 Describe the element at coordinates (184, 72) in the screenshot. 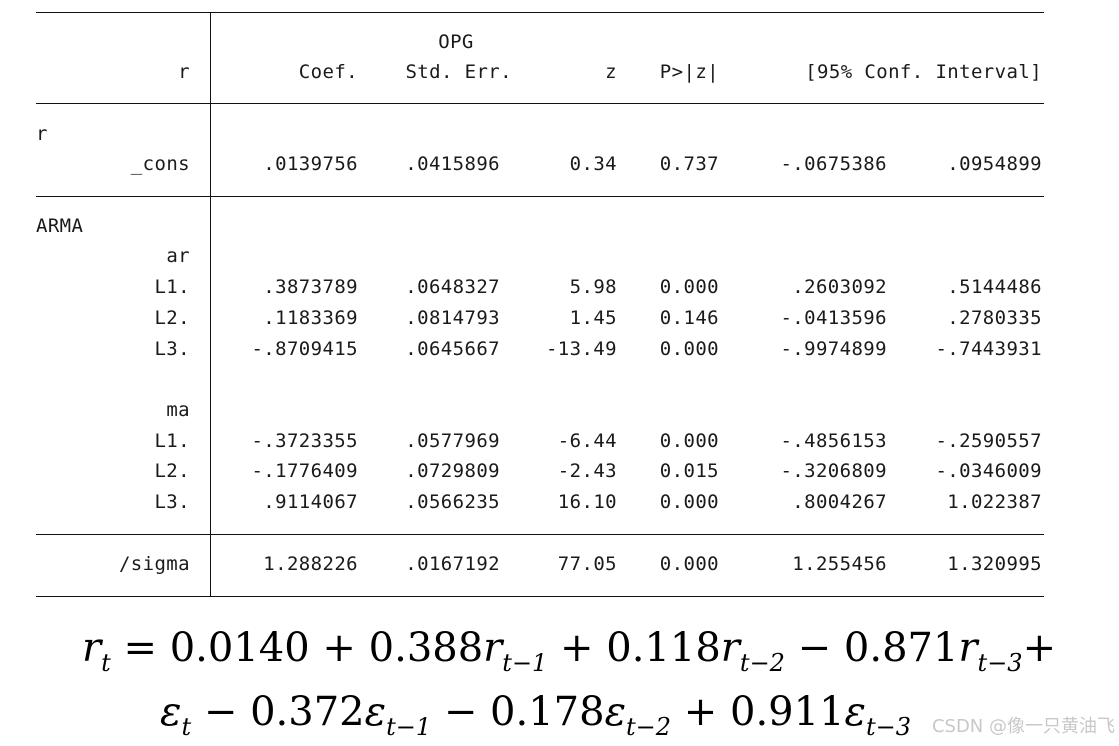

I see `header-depvar: r` at that location.